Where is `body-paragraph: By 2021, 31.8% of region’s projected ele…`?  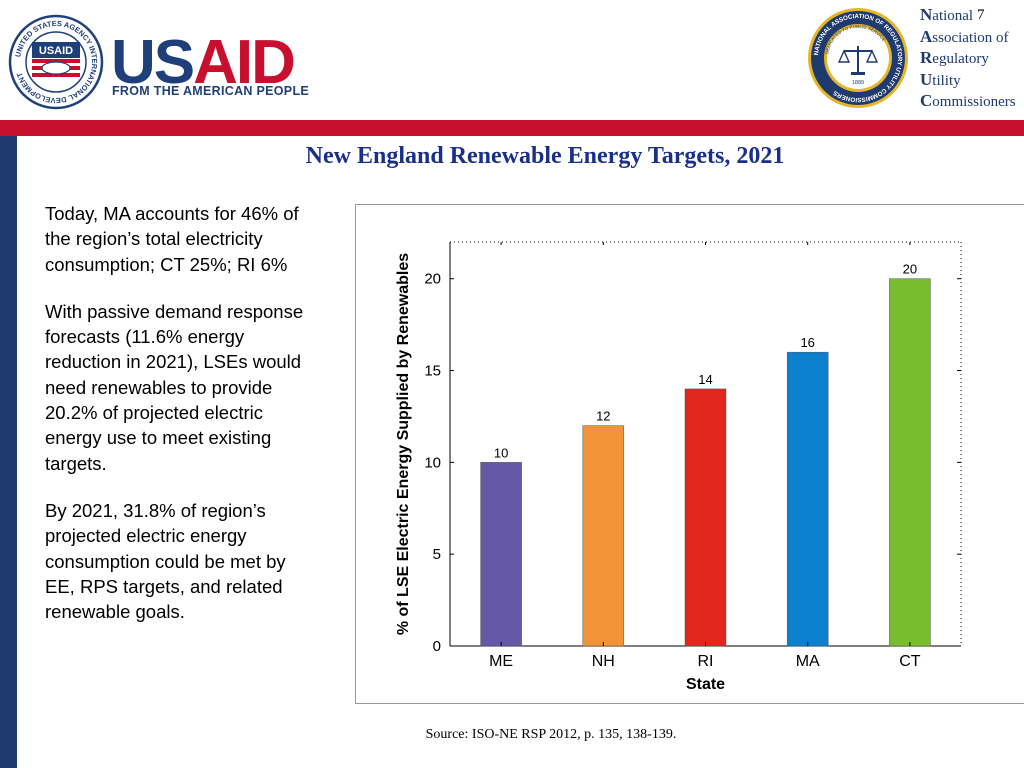 body-paragraph: By 2021, 31.8% of region’s projected ele… is located at coordinates (165, 561).